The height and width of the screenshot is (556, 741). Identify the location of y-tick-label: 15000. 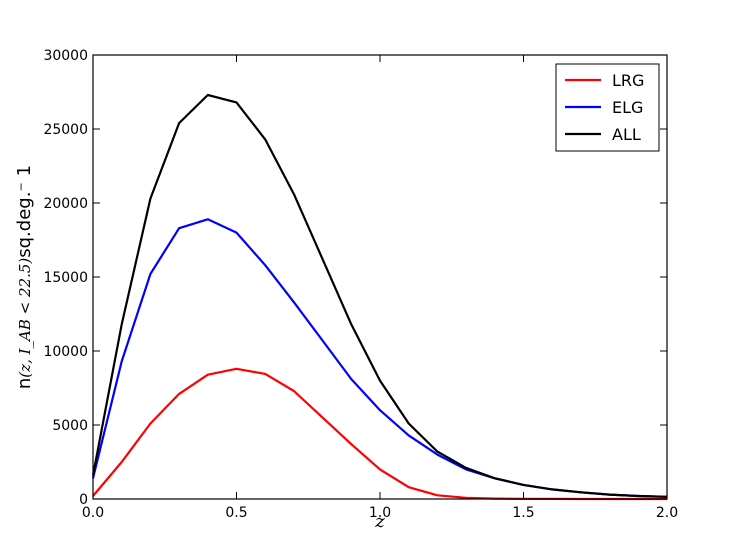
(65, 278).